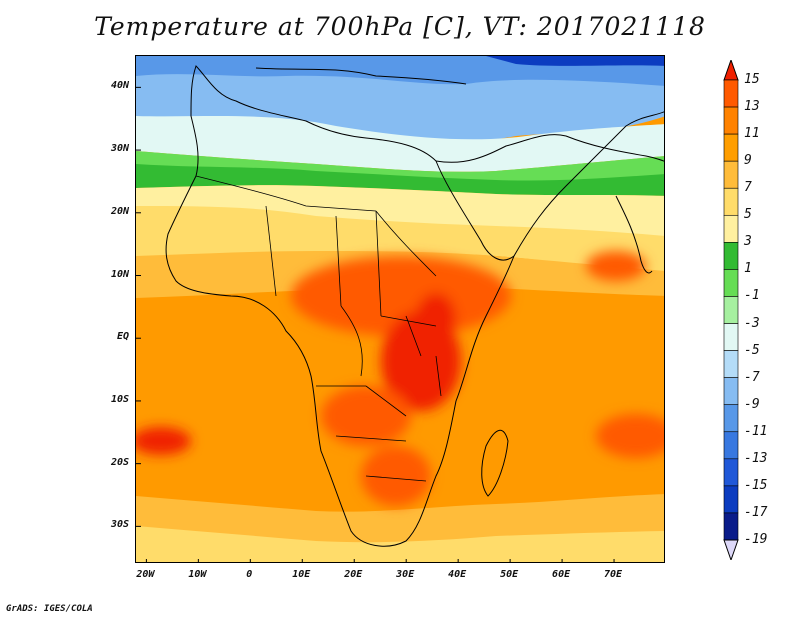 This screenshot has width=800, height=618. What do you see at coordinates (756, 431) in the screenshot?
I see `legend-label: -11` at bounding box center [756, 431].